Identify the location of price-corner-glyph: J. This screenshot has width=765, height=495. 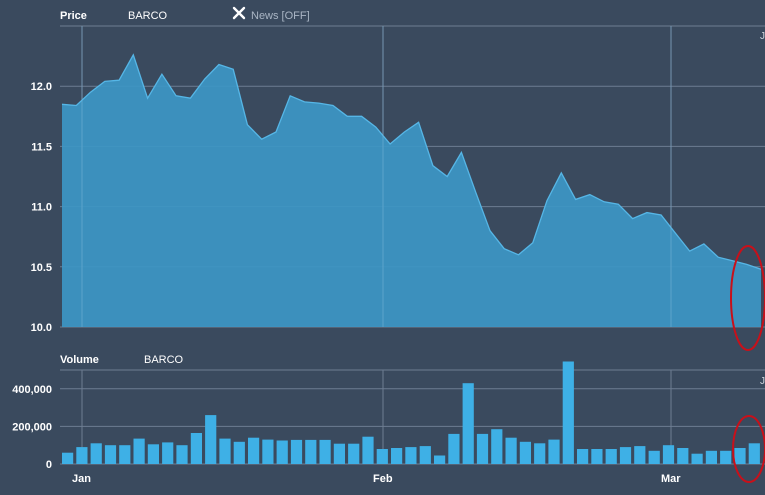
(762, 36).